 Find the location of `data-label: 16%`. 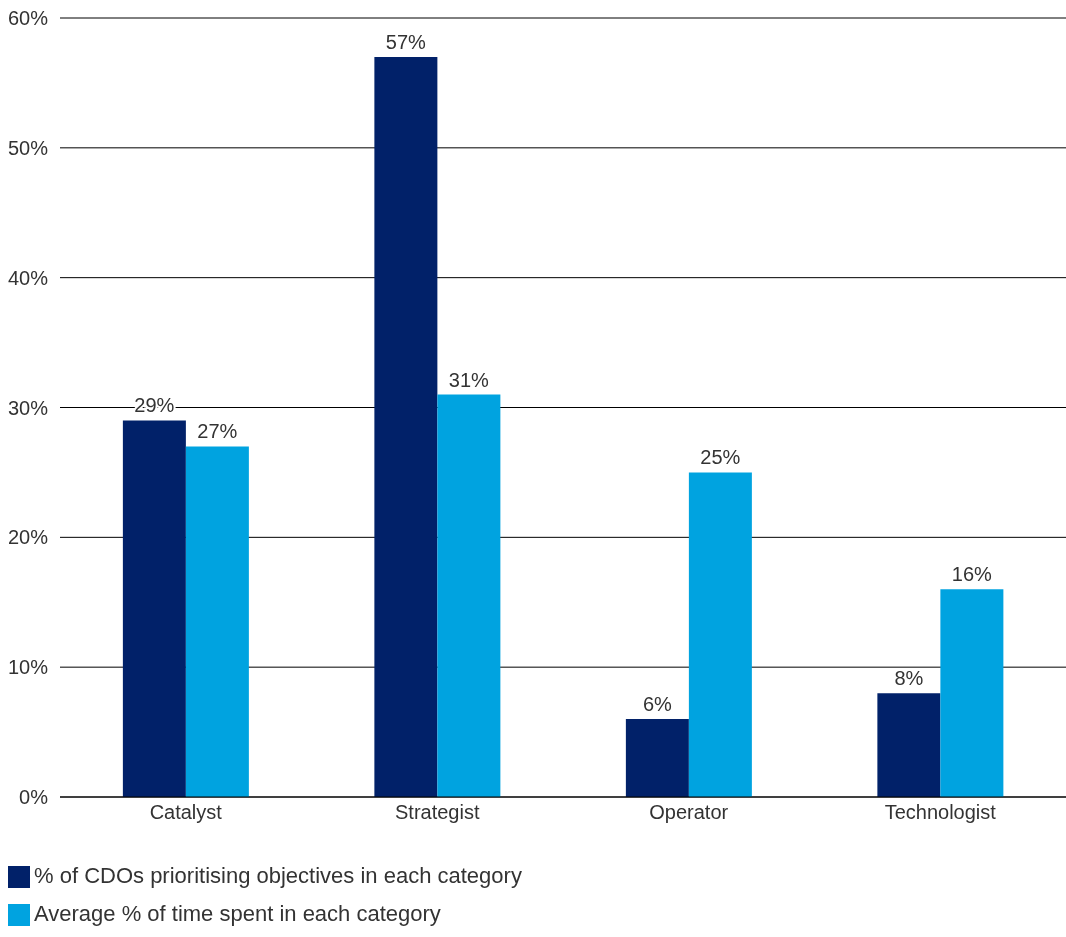

data-label: 16% is located at coordinates (972, 574).